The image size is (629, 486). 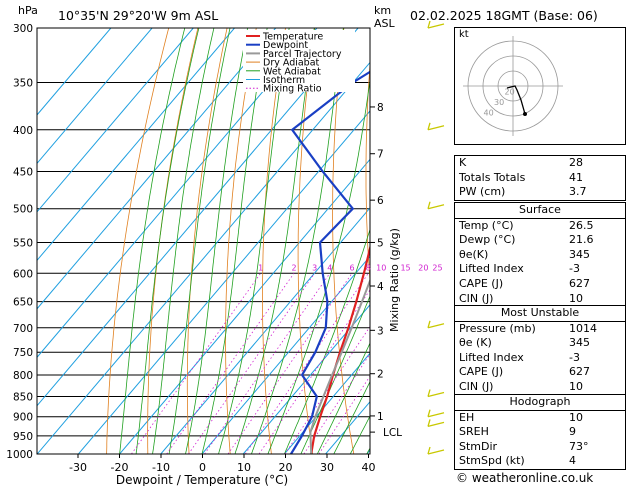 What do you see at coordinates (464, 34) in the screenshot?
I see `hodograph-unit: kt` at bounding box center [464, 34].